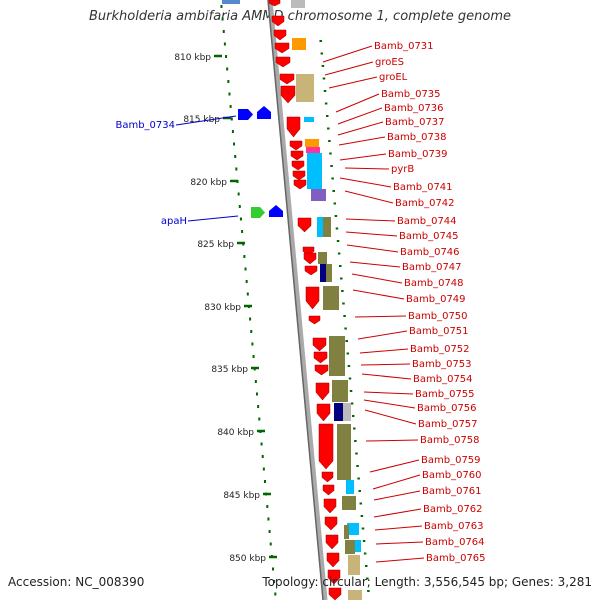 The width and height of the screenshot is (600, 600). What do you see at coordinates (404, 46) in the screenshot?
I see `gene-label: Bamb_0731` at bounding box center [404, 46].